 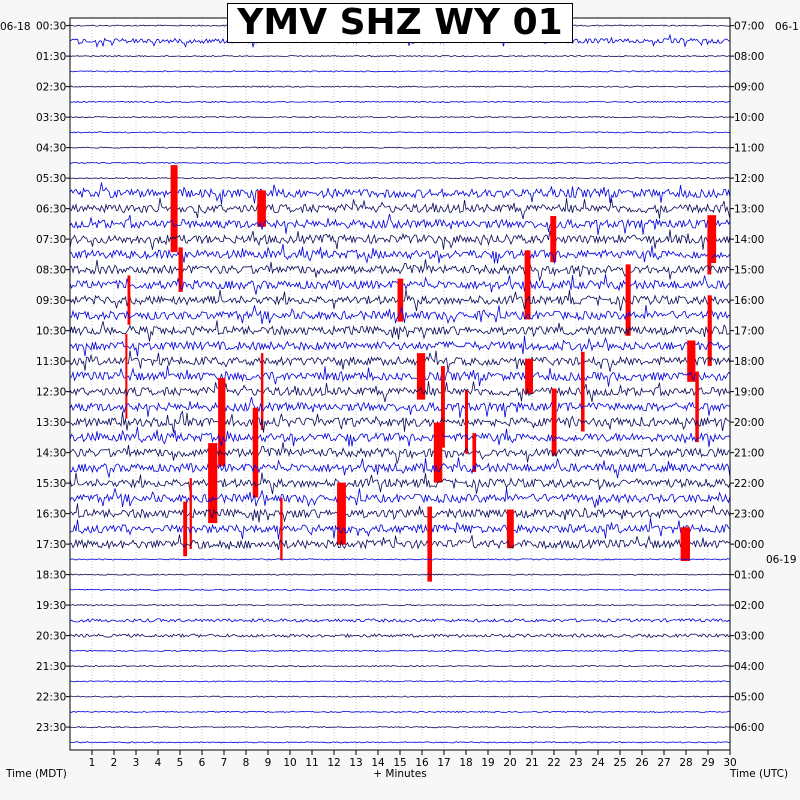 I want to click on minute-tick-label: 12, so click(x=333, y=763).